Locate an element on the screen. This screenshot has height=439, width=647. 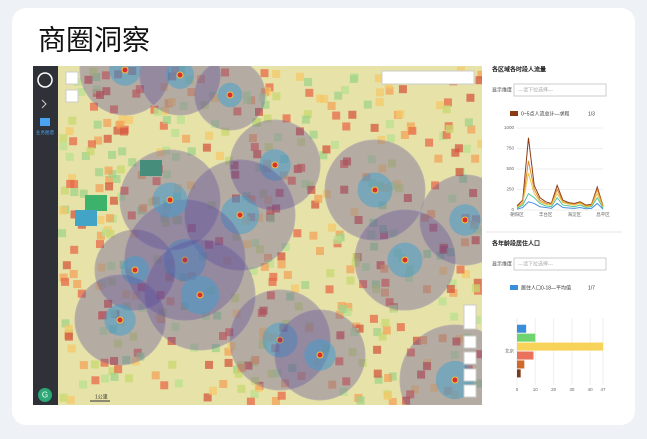
legend-swatch is located at coordinates (514, 113).